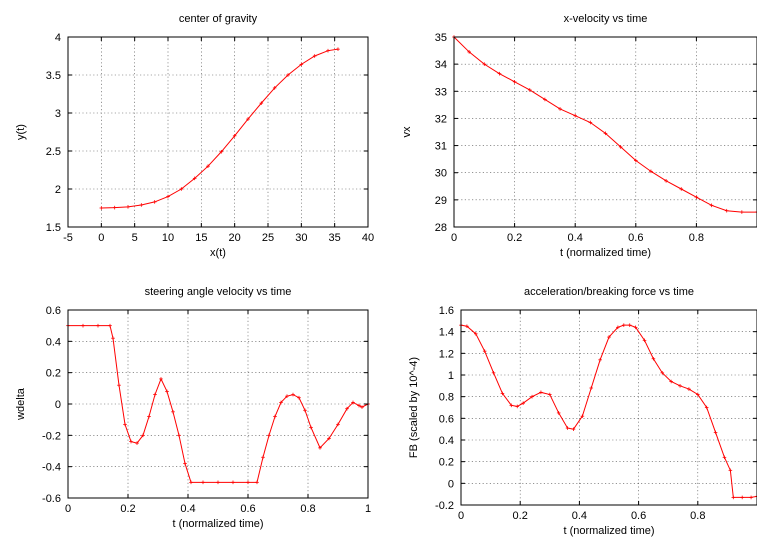  What do you see at coordinates (58, 190) in the screenshot?
I see `y-tick-label: 2` at bounding box center [58, 190].